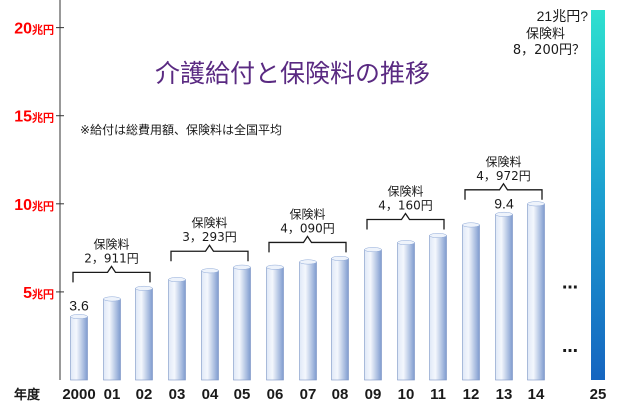 This screenshot has width=626, height=402. What do you see at coordinates (598, 394) in the screenshot?
I see `x-tick-label: 25` at bounding box center [598, 394].